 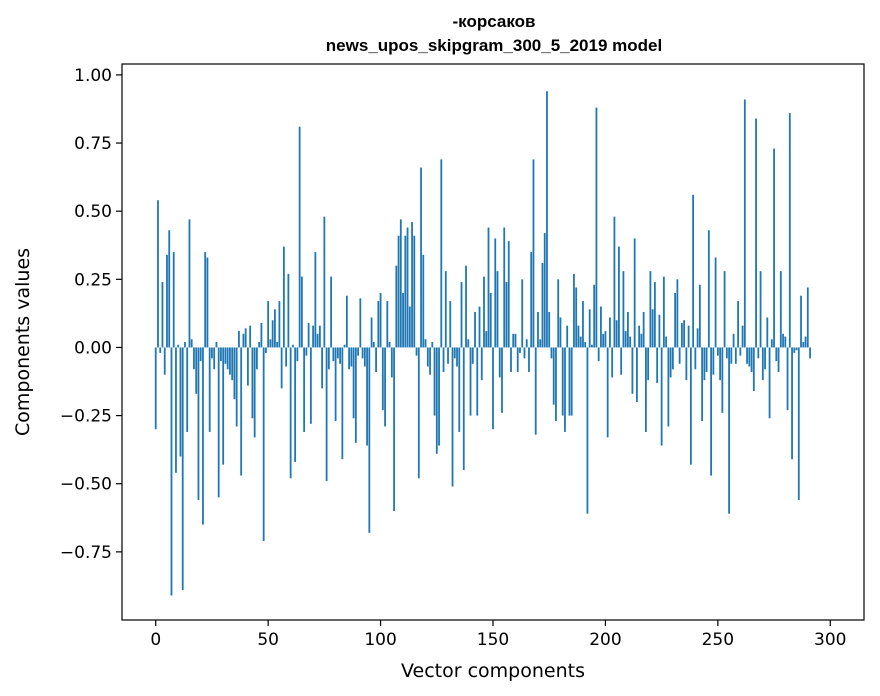 I want to click on y-tick-label: −0.25, so click(x=86, y=417).